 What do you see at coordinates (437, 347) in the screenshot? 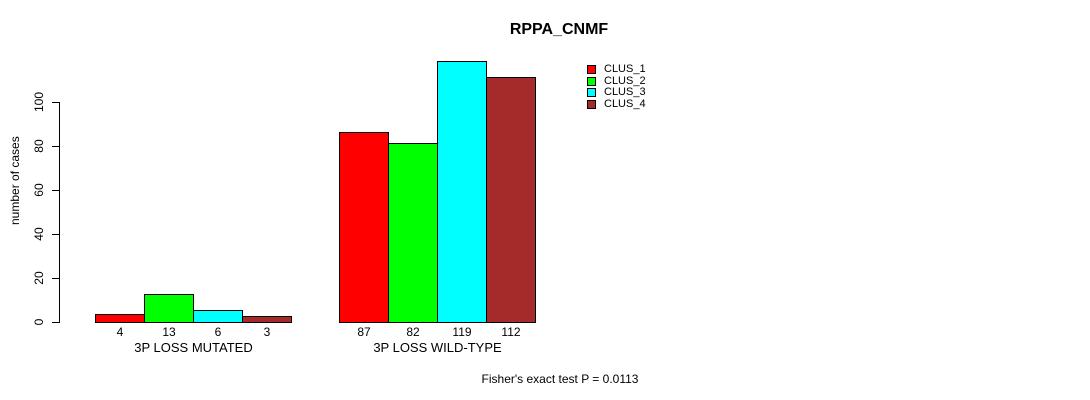
I see `category-label: 3P LOSS WILD-TYPE` at bounding box center [437, 347].